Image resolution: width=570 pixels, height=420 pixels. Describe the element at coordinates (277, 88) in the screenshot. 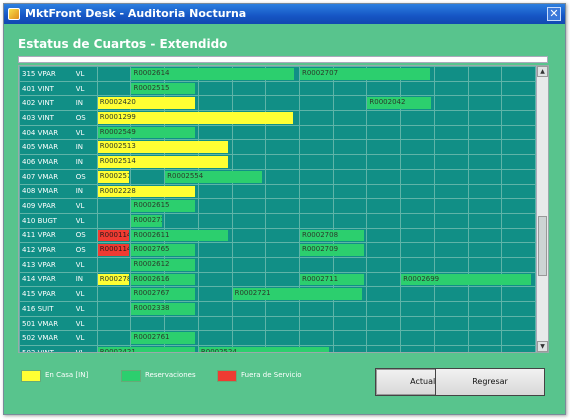

I see `table-row: 401 VINT VL R0002515` at that location.